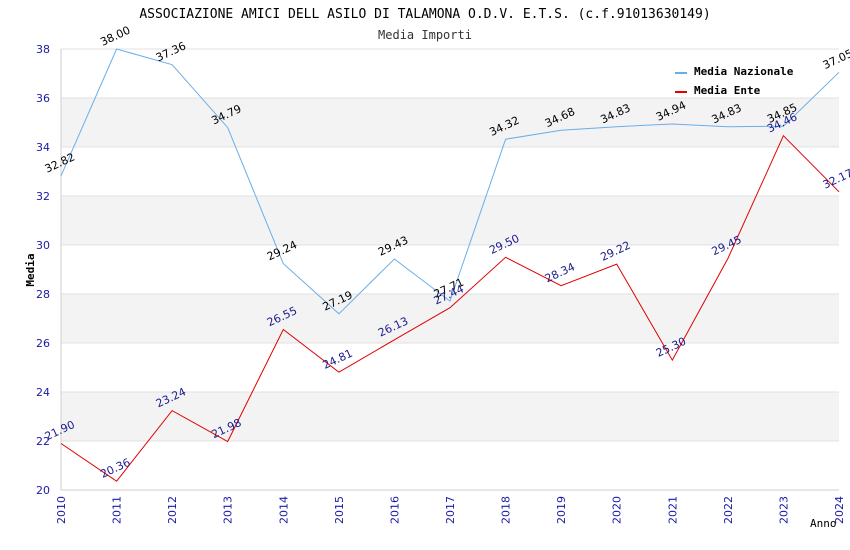 The width and height of the screenshot is (850, 550). I want to click on x-tick-label: 2023, so click(783, 510).